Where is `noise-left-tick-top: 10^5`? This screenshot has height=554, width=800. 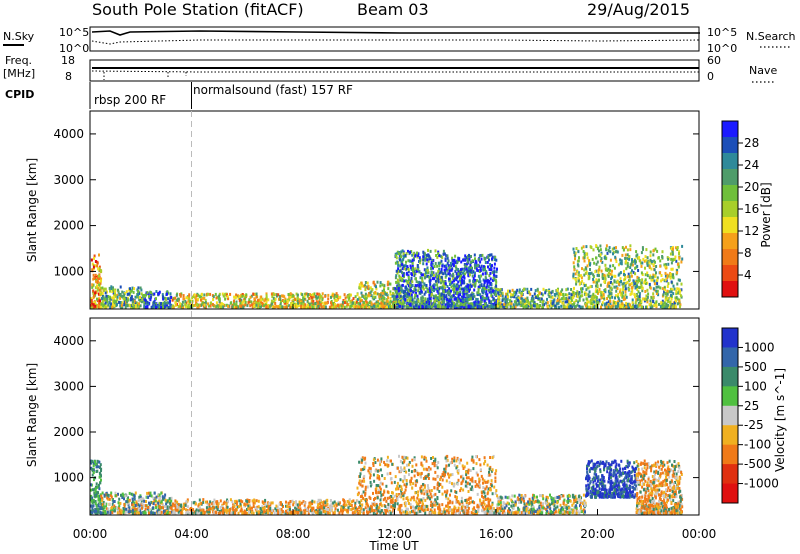
noise-left-tick-top: 10^5 is located at coordinates (74, 32).